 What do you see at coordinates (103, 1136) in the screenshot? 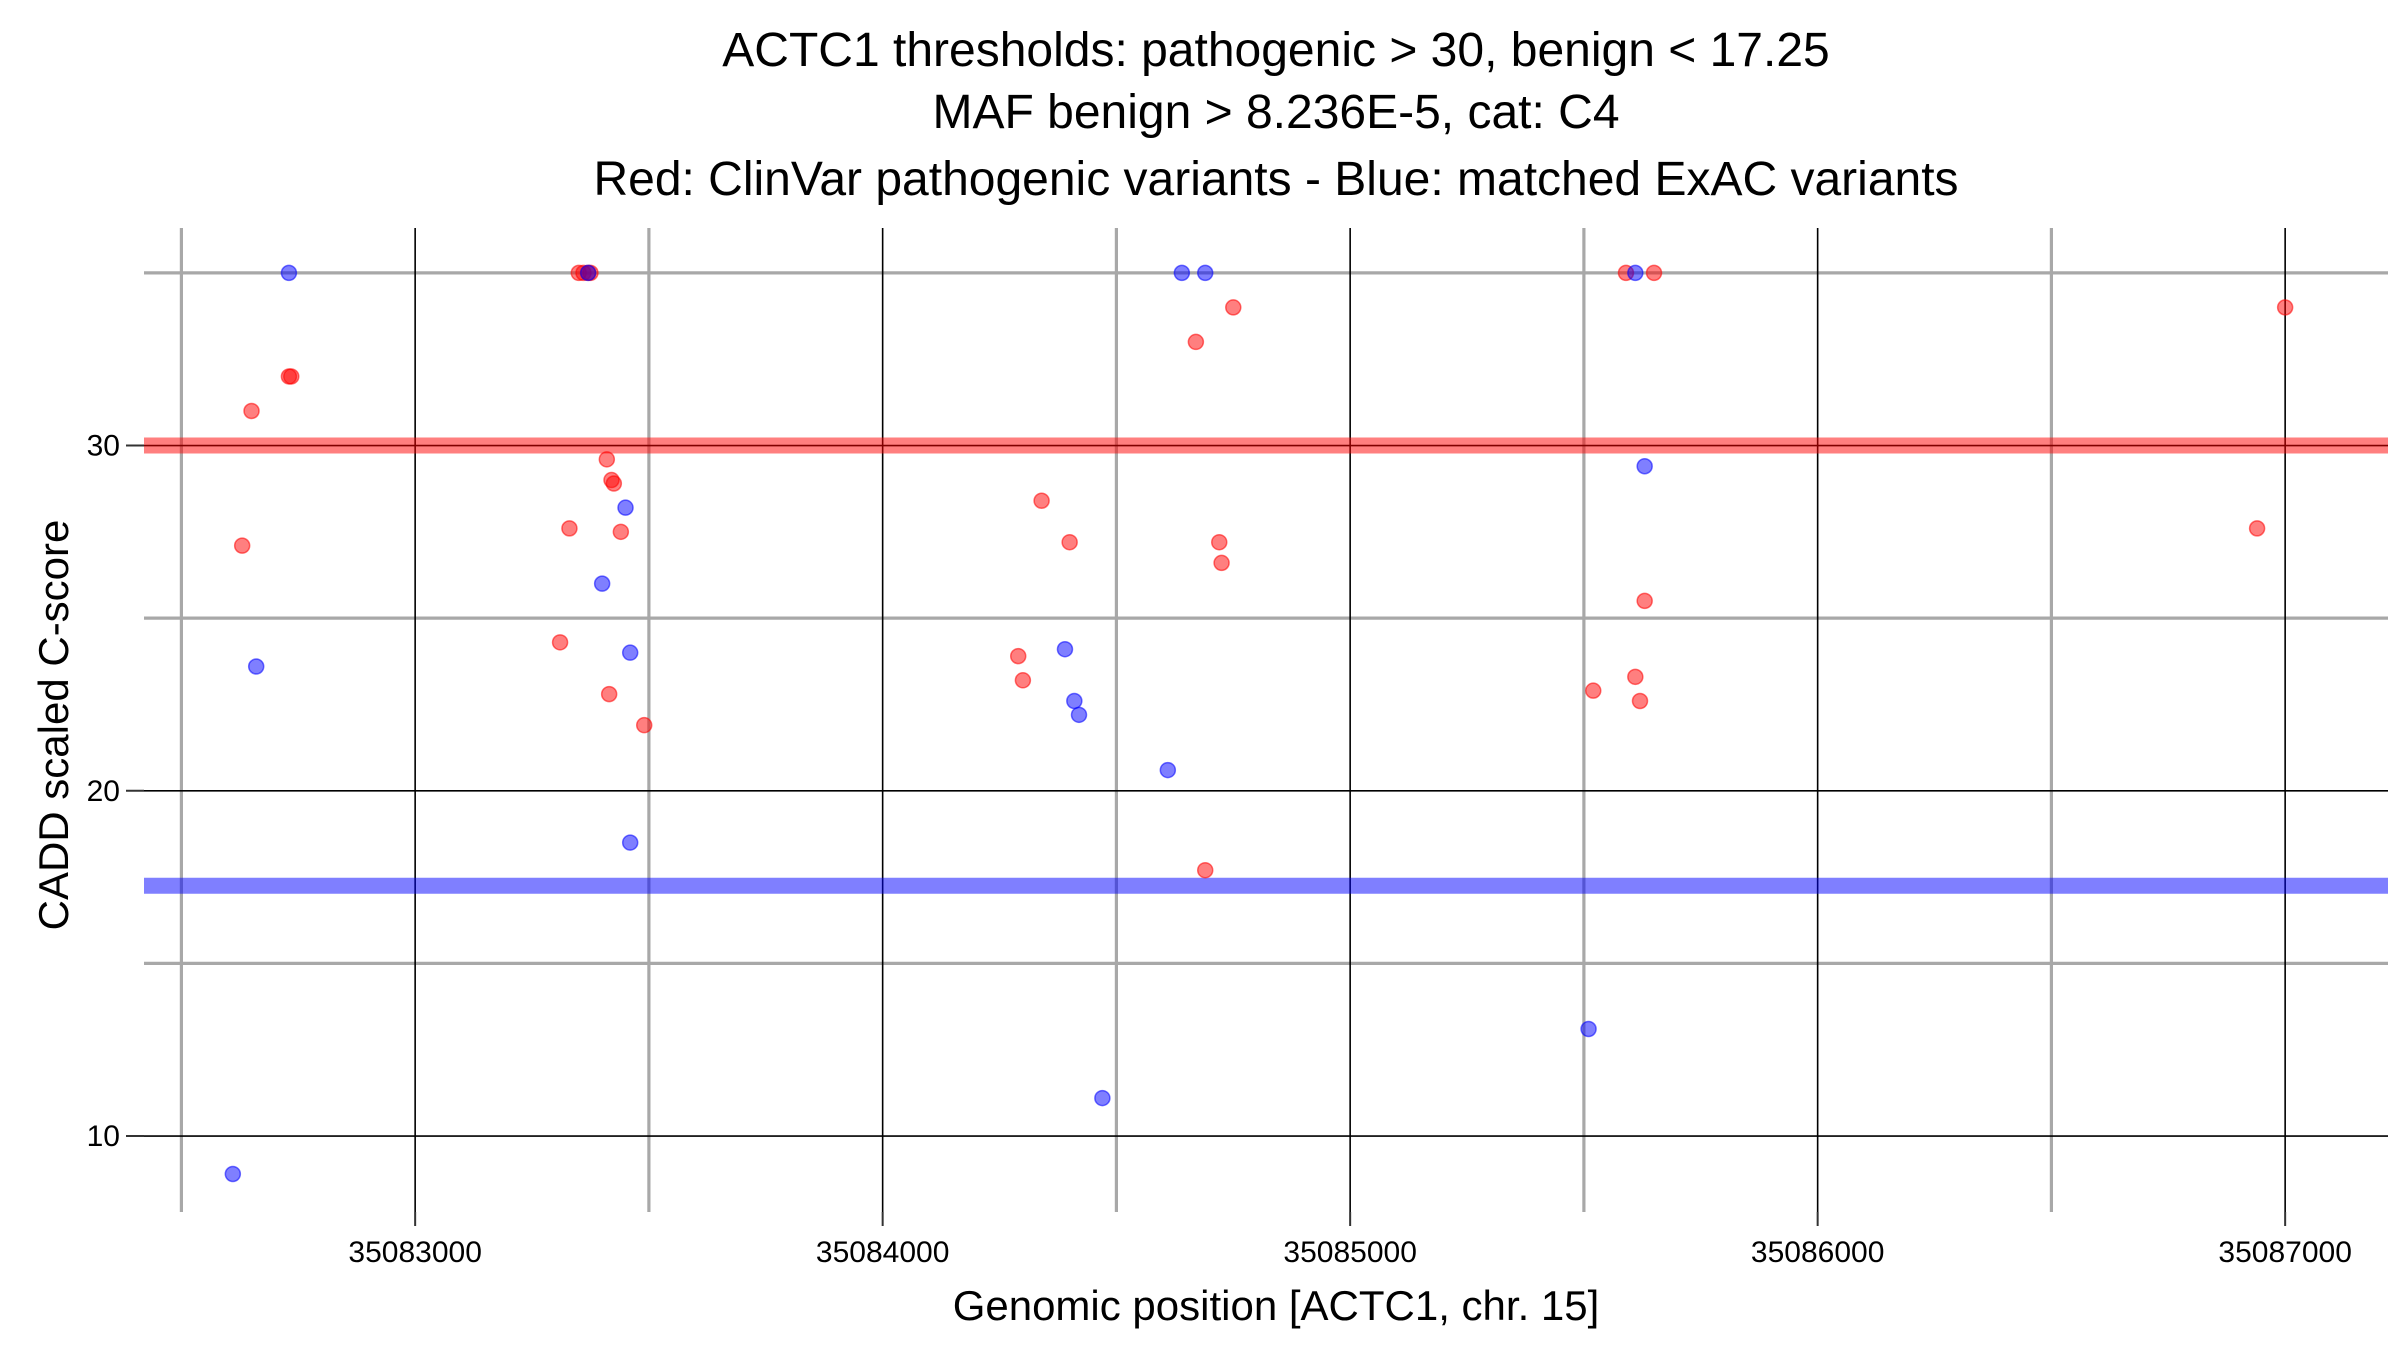
I see `y-tick-label-0: 10` at bounding box center [103, 1136].